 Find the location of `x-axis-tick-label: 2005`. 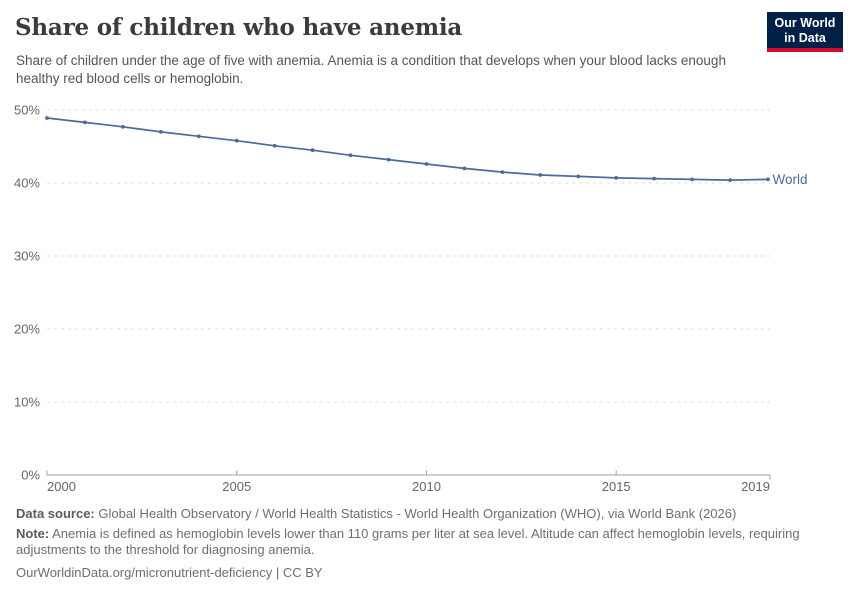

x-axis-tick-label: 2005 is located at coordinates (236, 486).